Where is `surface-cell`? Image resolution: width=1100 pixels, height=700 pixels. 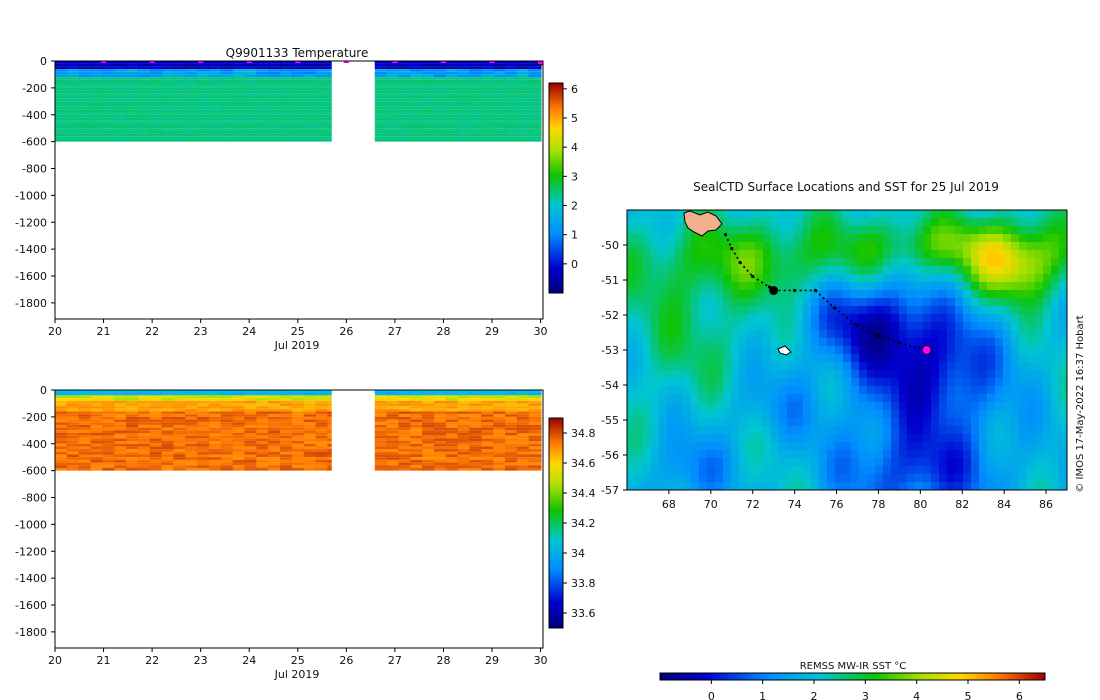 surface-cell is located at coordinates (286, 62).